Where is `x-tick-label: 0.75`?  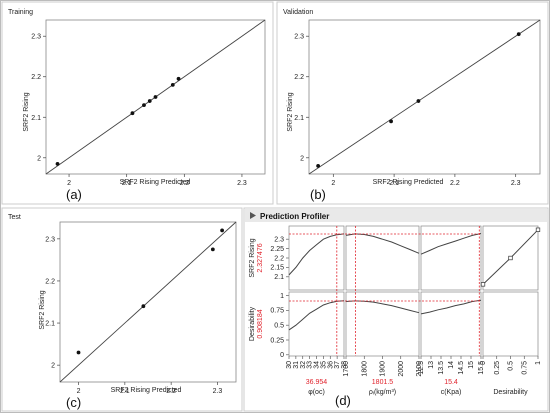 x-tick-label: 0.75 is located at coordinates (524, 368).